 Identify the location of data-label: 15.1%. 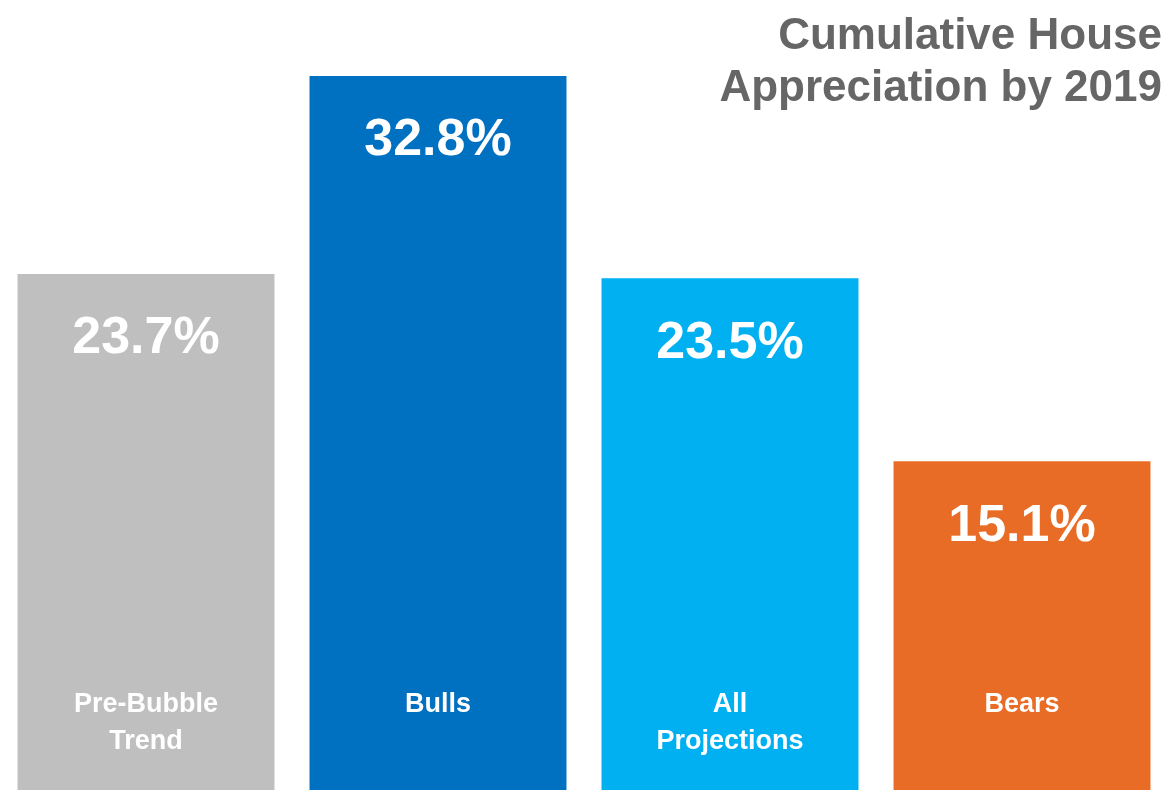
(1022, 522).